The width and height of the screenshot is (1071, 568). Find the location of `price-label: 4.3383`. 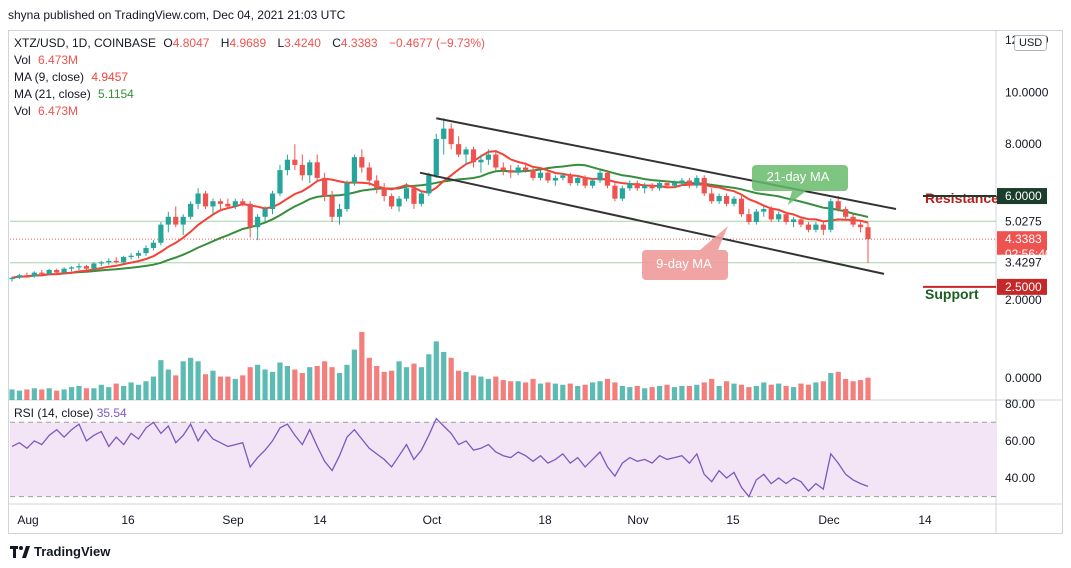

price-label: 4.3383 is located at coordinates (1023, 239).